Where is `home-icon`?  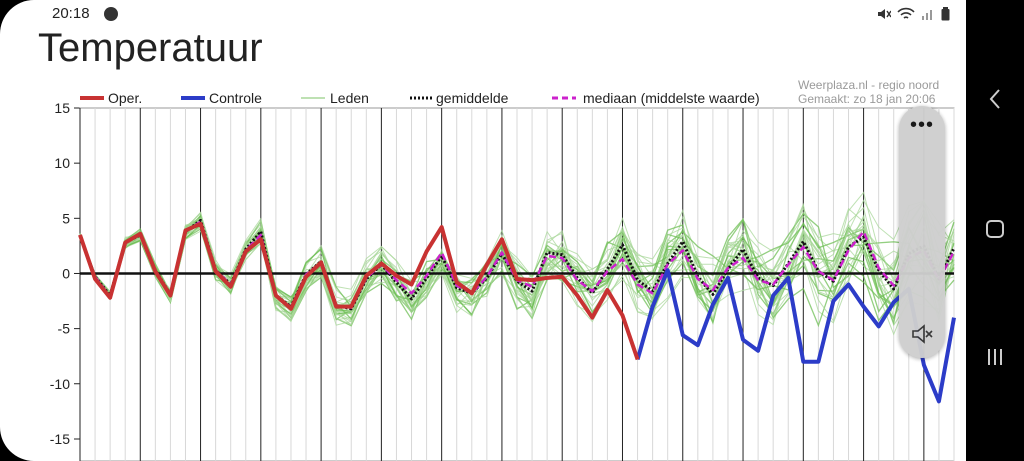 home-icon is located at coordinates (995, 229).